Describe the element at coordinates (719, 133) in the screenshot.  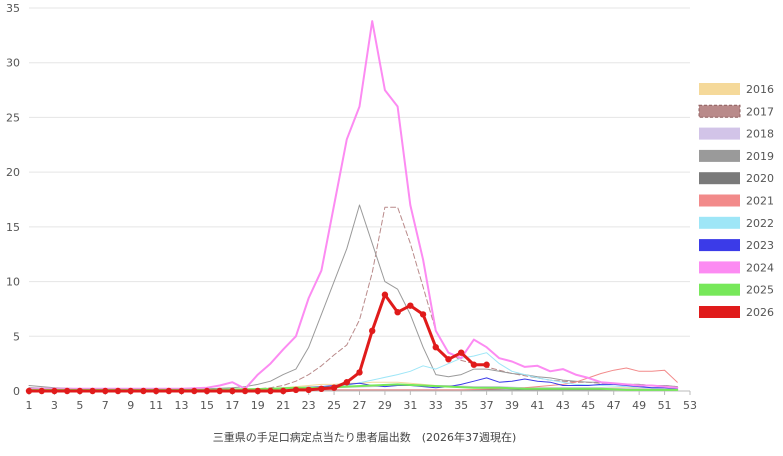
I see `legend-swatch-2018` at that location.